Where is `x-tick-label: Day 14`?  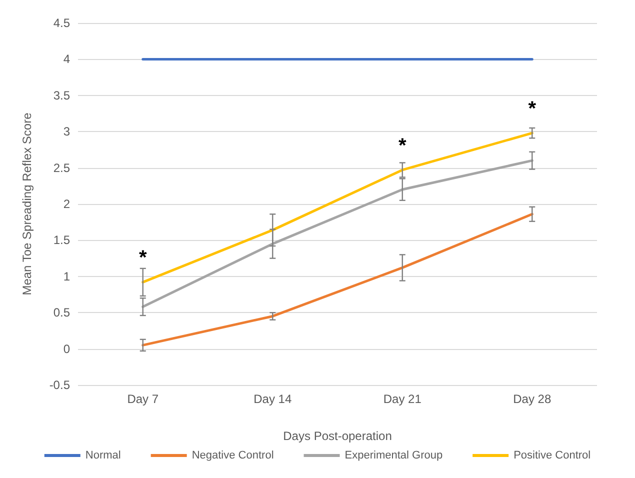 x-tick-label: Day 14 is located at coordinates (273, 399).